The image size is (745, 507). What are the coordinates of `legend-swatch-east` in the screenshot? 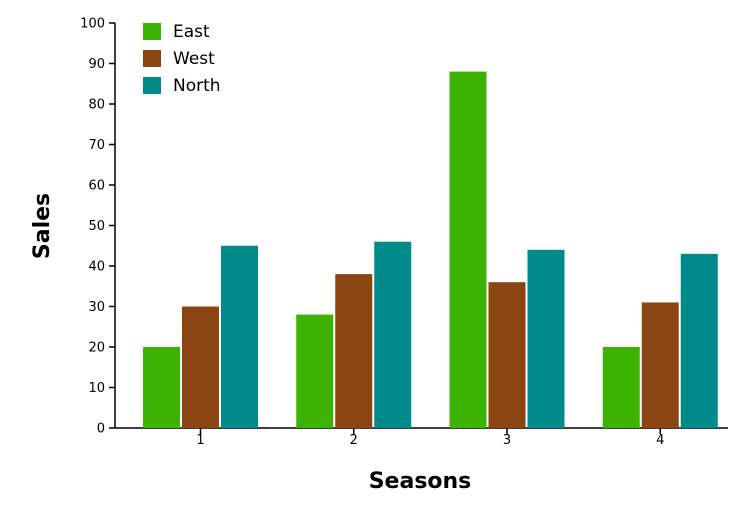 It's located at (152, 31).